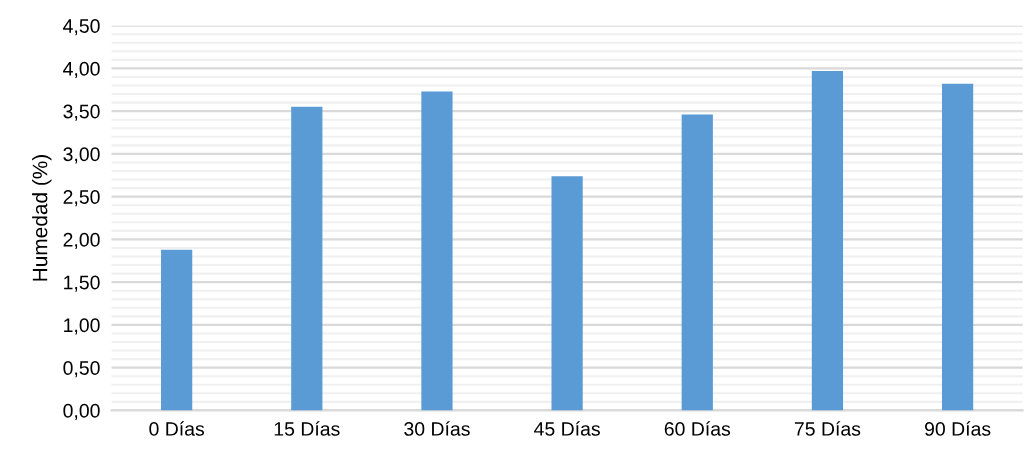 The image size is (1033, 450). What do you see at coordinates (81, 240) in the screenshot?
I see `y-tick-label: 2,00` at bounding box center [81, 240].